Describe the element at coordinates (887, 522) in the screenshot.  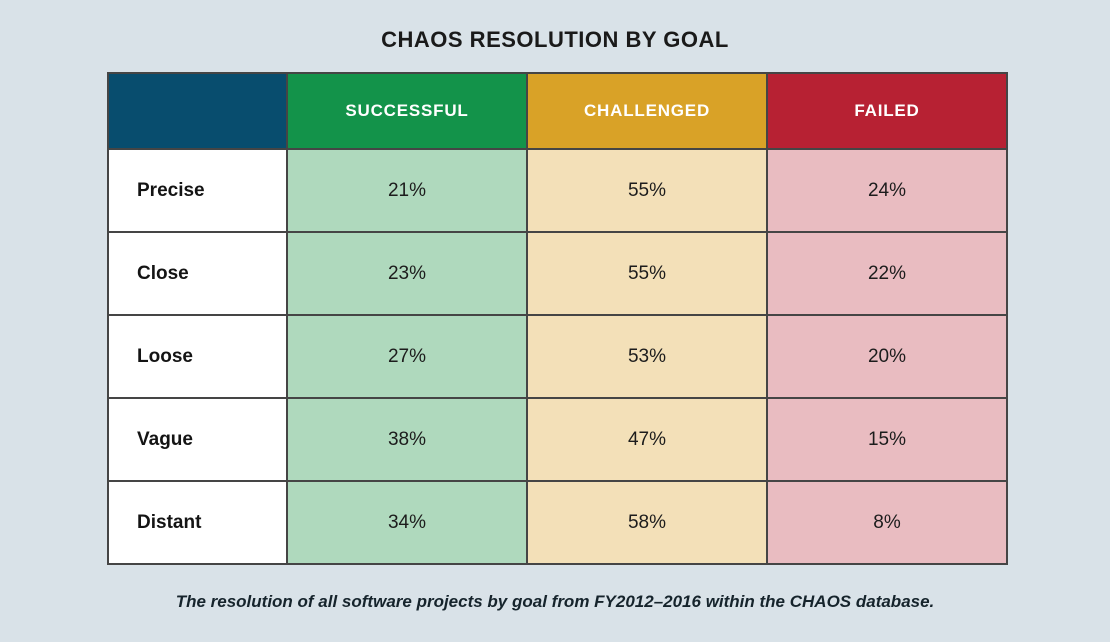
I see `cell-distant-failed: 8%` at that location.